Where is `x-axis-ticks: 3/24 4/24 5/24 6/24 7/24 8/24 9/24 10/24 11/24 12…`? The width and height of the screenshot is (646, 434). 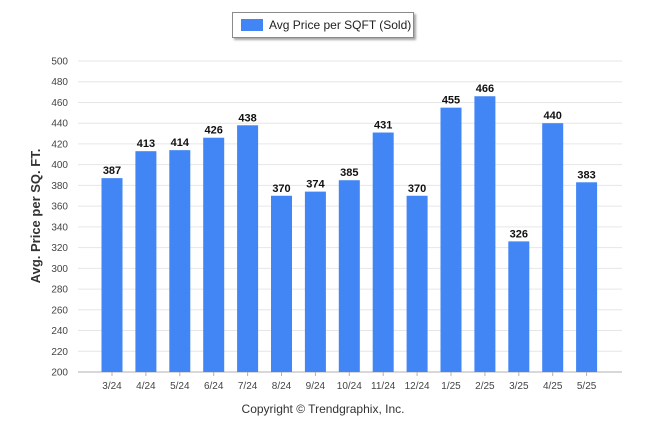
x-axis-ticks: 3/24 4/24 5/24 6/24 7/24 8/24 9/24 10/24 11/24 12… is located at coordinates (349, 382).